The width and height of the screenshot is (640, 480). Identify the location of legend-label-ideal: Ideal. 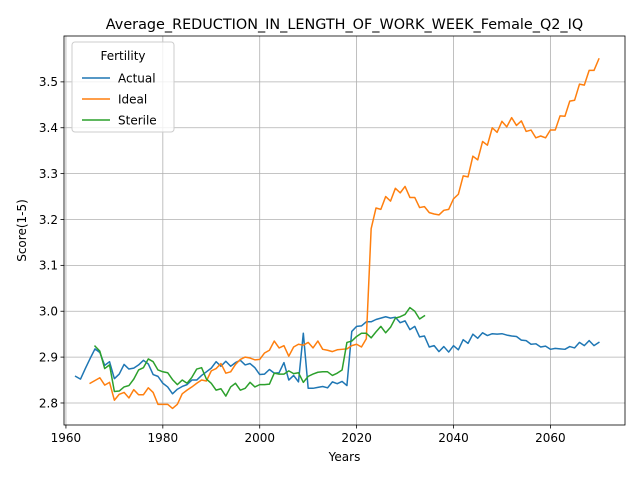
(132, 100).